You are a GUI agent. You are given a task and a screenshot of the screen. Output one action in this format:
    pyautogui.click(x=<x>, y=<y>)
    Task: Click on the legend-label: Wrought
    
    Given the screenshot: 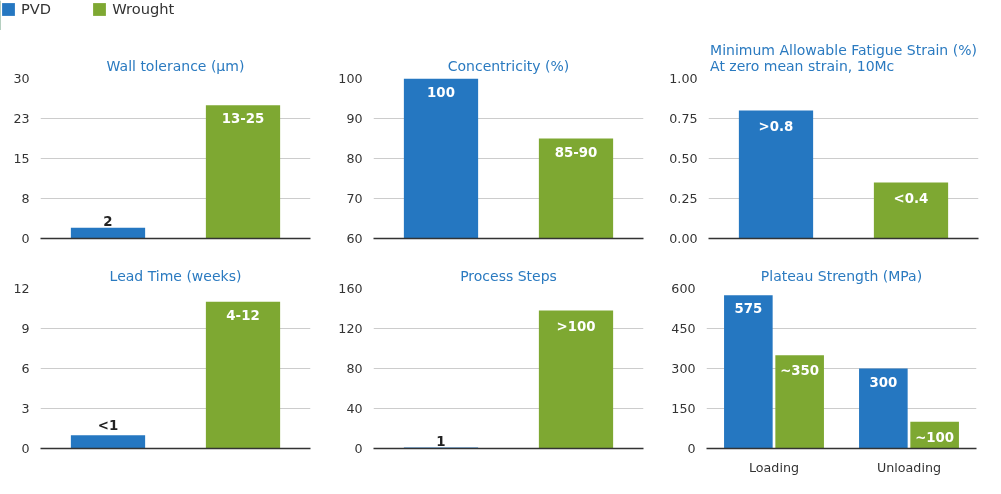 What is the action you would take?
    pyautogui.click(x=143, y=8)
    